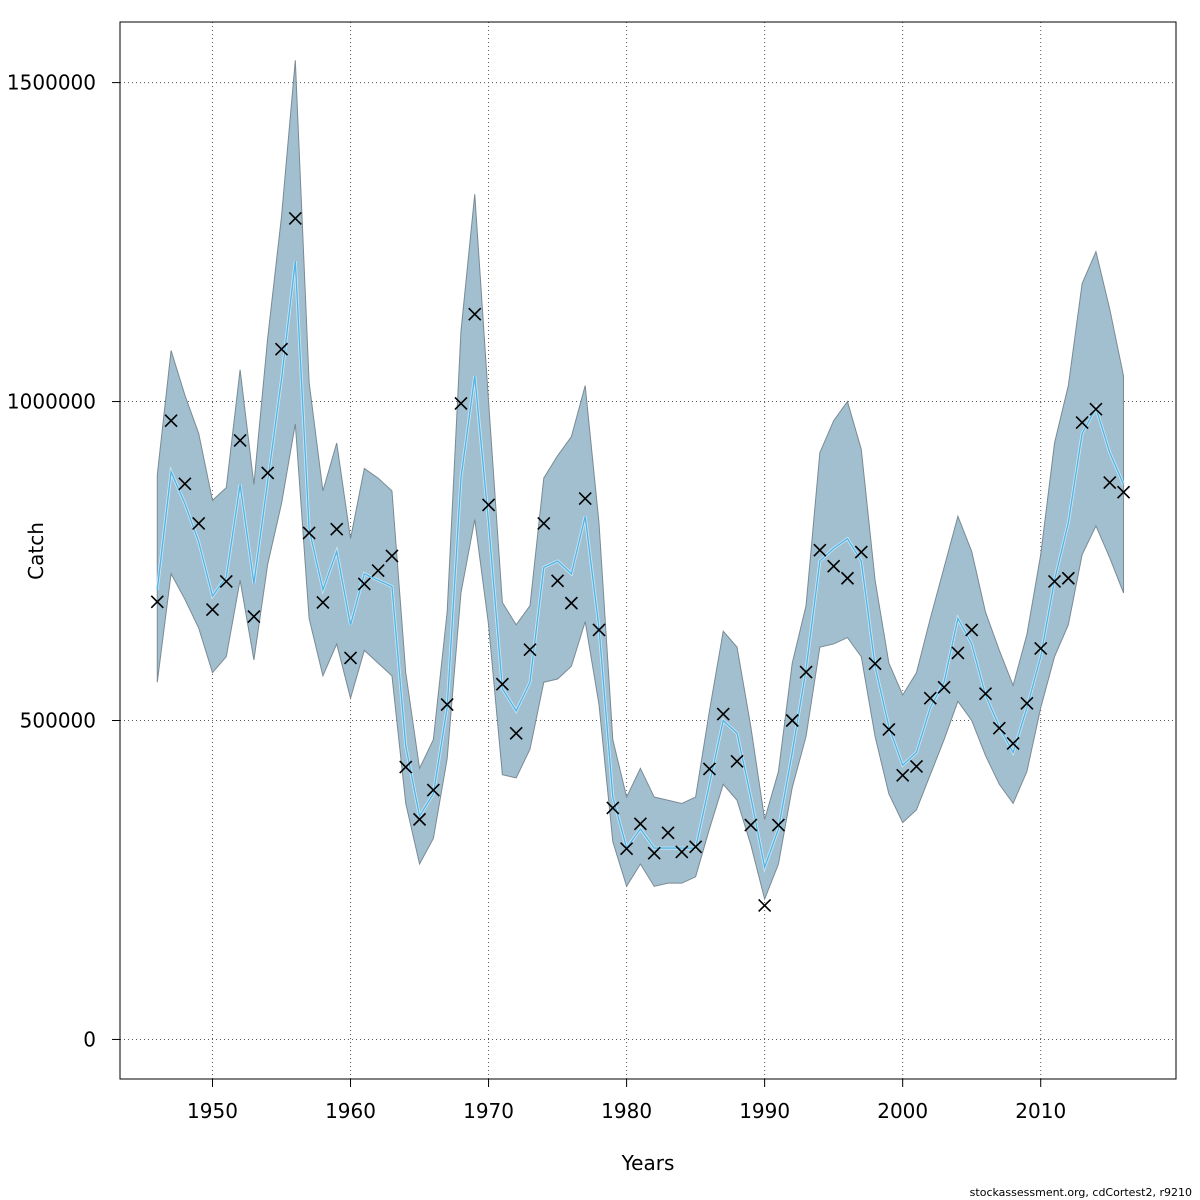  I want to click on y-tick-label: 1000000, so click(51, 402).